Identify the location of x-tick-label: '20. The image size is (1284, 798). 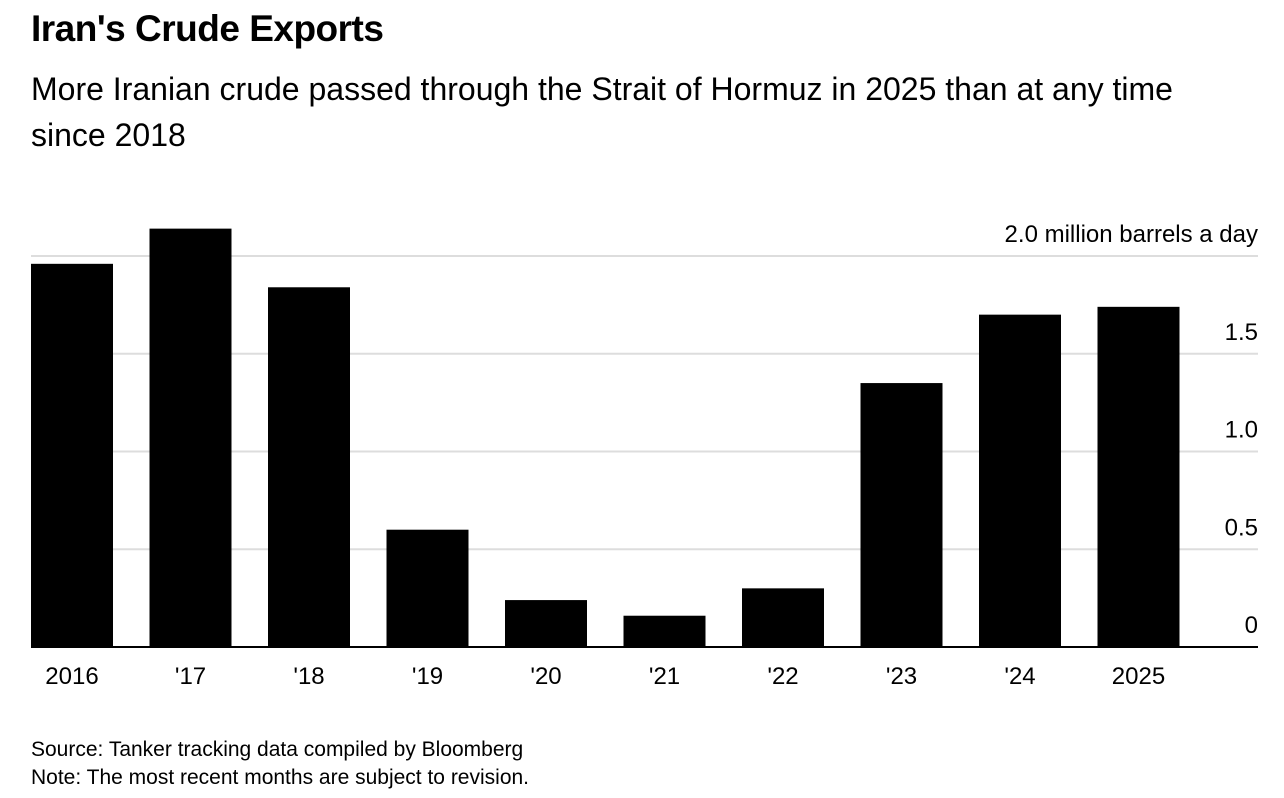
(545, 676).